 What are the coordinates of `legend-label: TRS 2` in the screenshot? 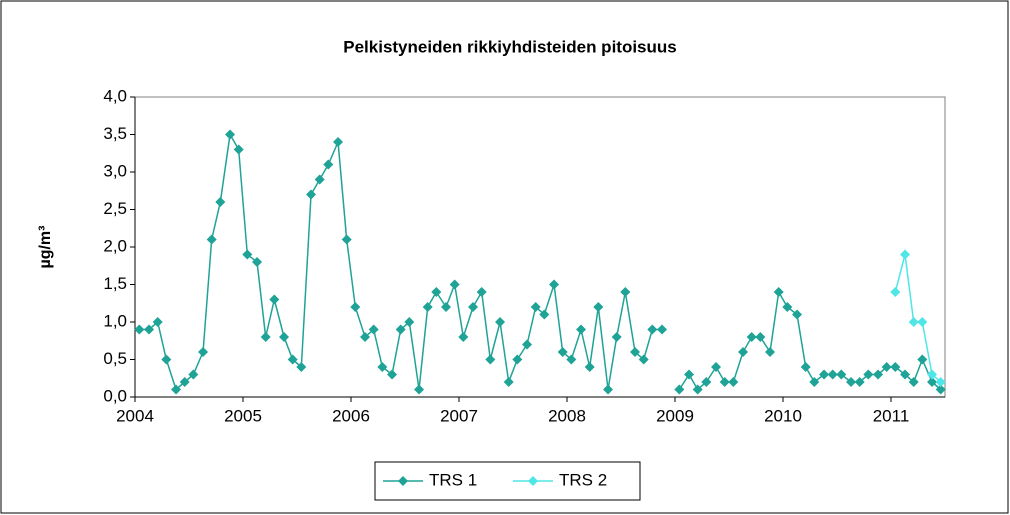 It's located at (583, 479).